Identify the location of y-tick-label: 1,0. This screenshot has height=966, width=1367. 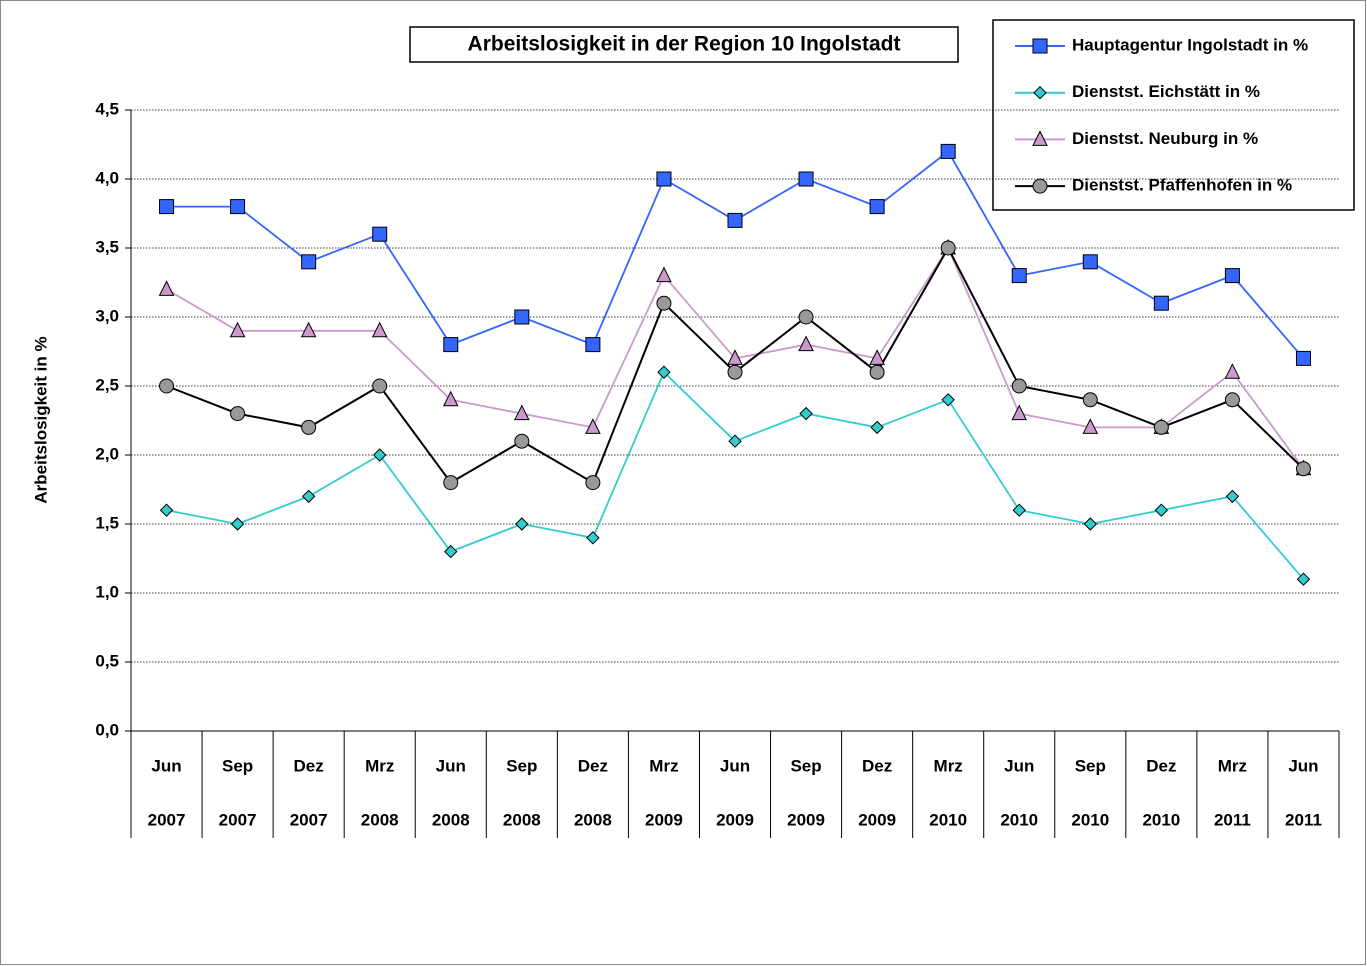
(107, 591).